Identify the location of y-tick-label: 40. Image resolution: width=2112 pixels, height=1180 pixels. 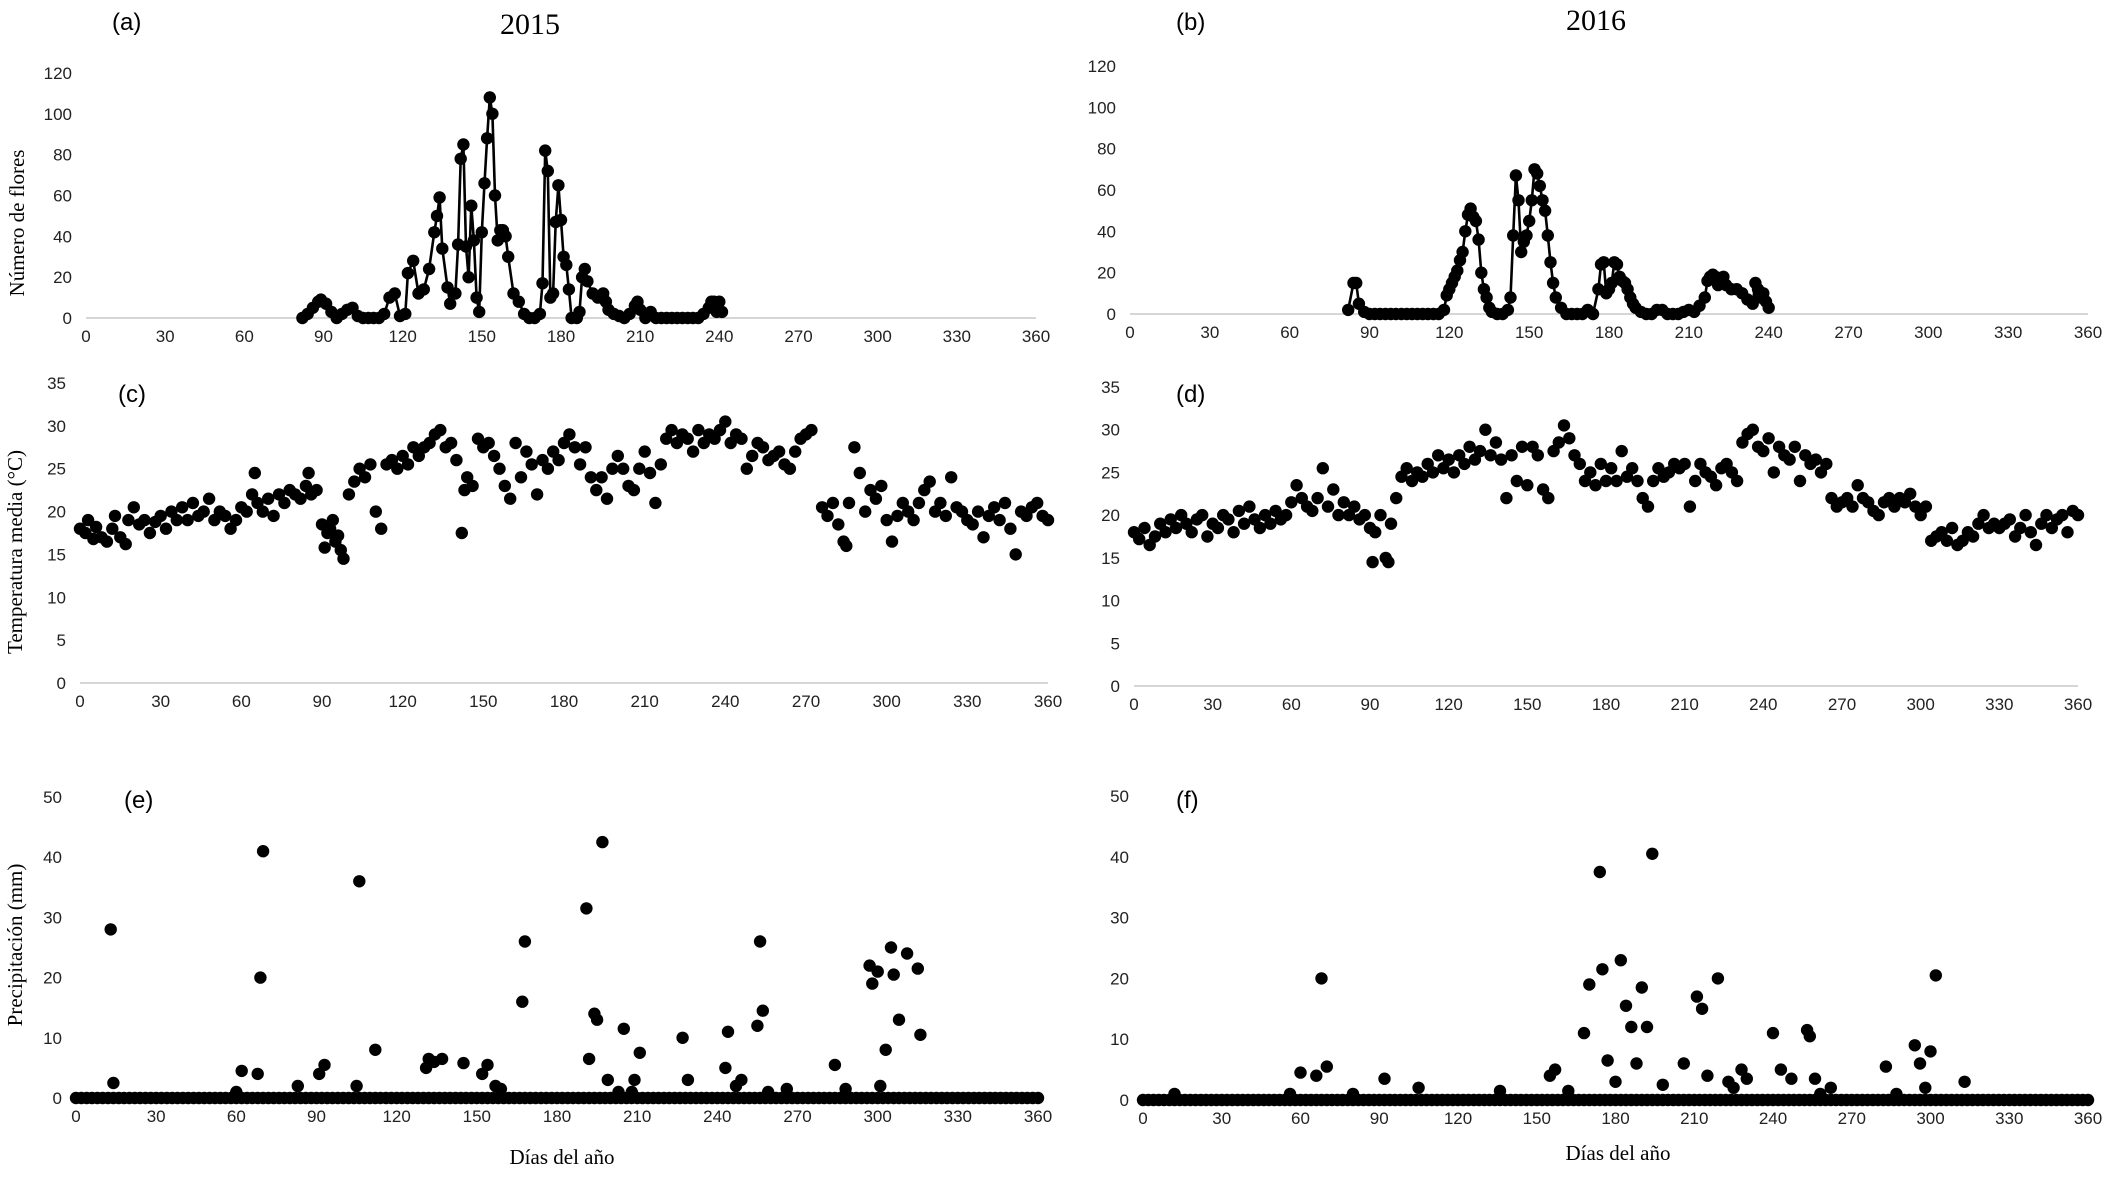
(52, 857).